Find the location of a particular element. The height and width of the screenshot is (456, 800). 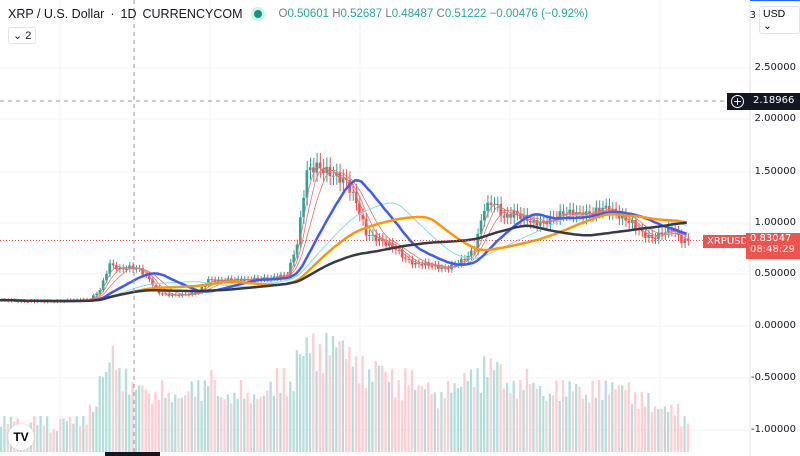

market-status-icon is located at coordinates (258, 14).